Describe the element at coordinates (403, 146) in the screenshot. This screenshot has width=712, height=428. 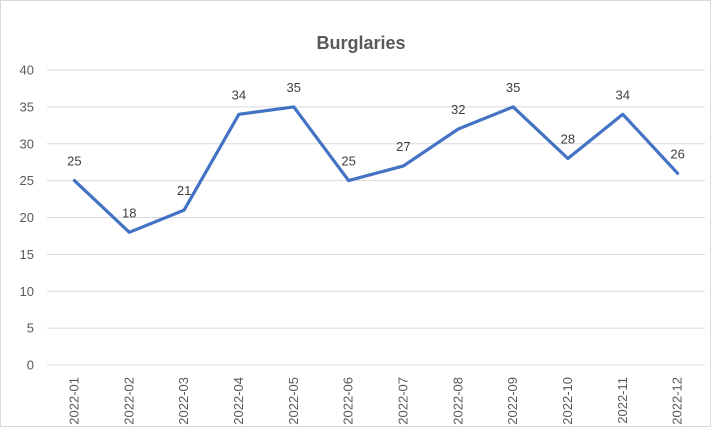
I see `data-label: 27` at that location.